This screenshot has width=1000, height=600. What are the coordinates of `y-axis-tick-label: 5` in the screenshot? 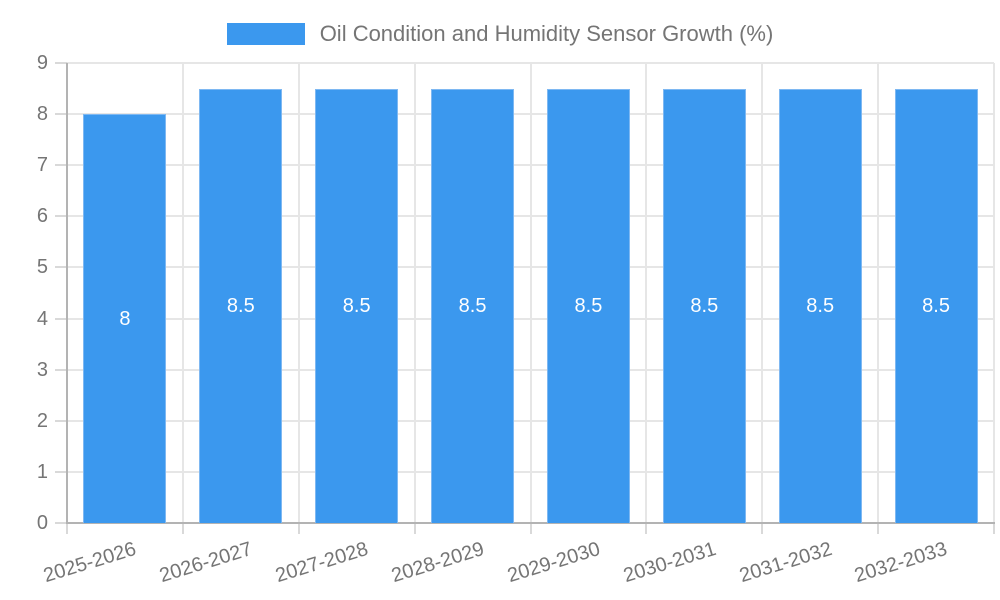 It's located at (42, 267).